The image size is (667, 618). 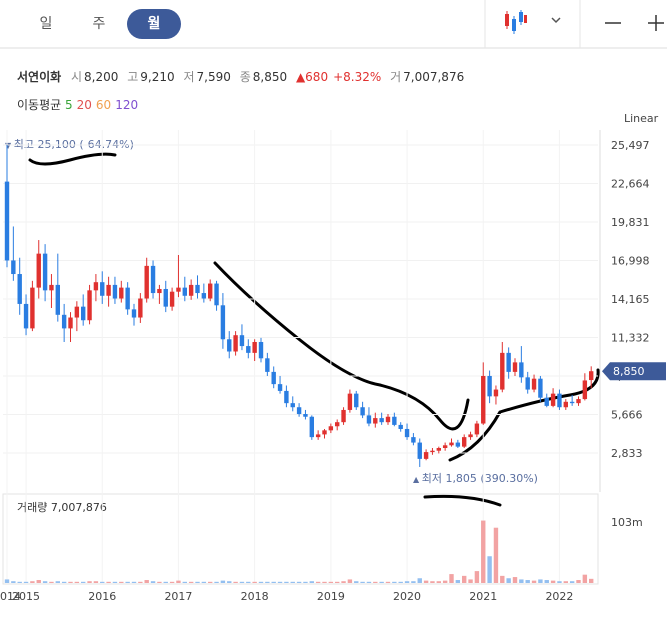 What do you see at coordinates (46, 24) in the screenshot?
I see `tab-day: 일` at bounding box center [46, 24].